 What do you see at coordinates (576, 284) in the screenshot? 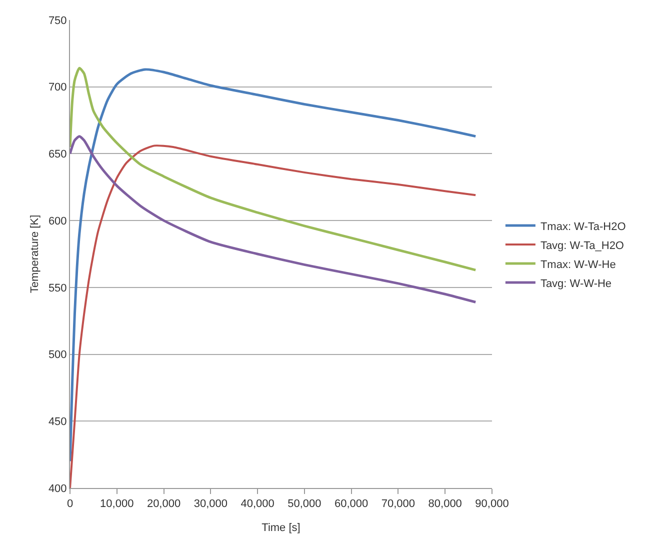
I see `legend-label: Tavg: W-W-He` at bounding box center [576, 284].